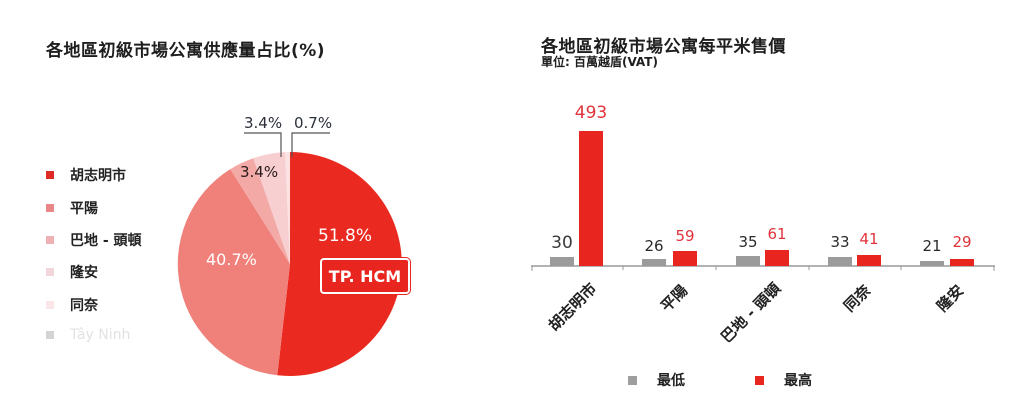 The width and height of the screenshot is (1024, 411). I want to click on bar-max-long-an, so click(962, 262).